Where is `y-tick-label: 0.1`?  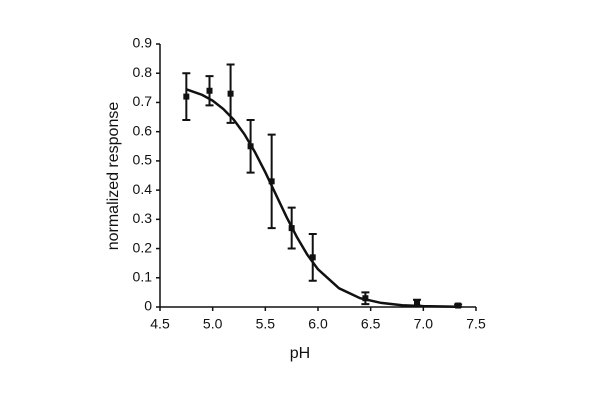
y-tick-label: 0.1 is located at coordinates (143, 276).